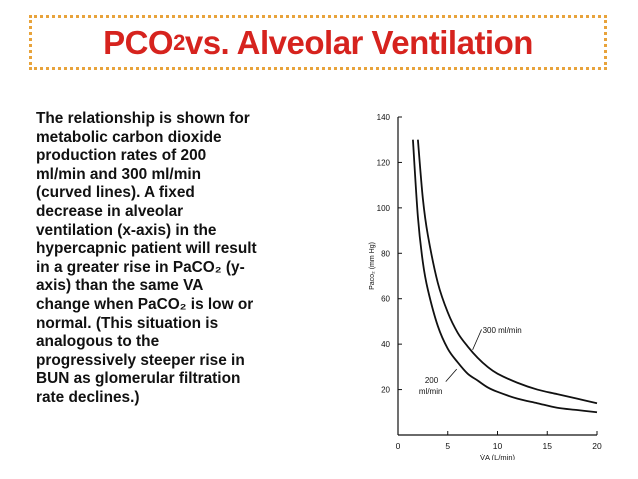  What do you see at coordinates (384, 117) in the screenshot?
I see `y-tick-label: 140` at bounding box center [384, 117].